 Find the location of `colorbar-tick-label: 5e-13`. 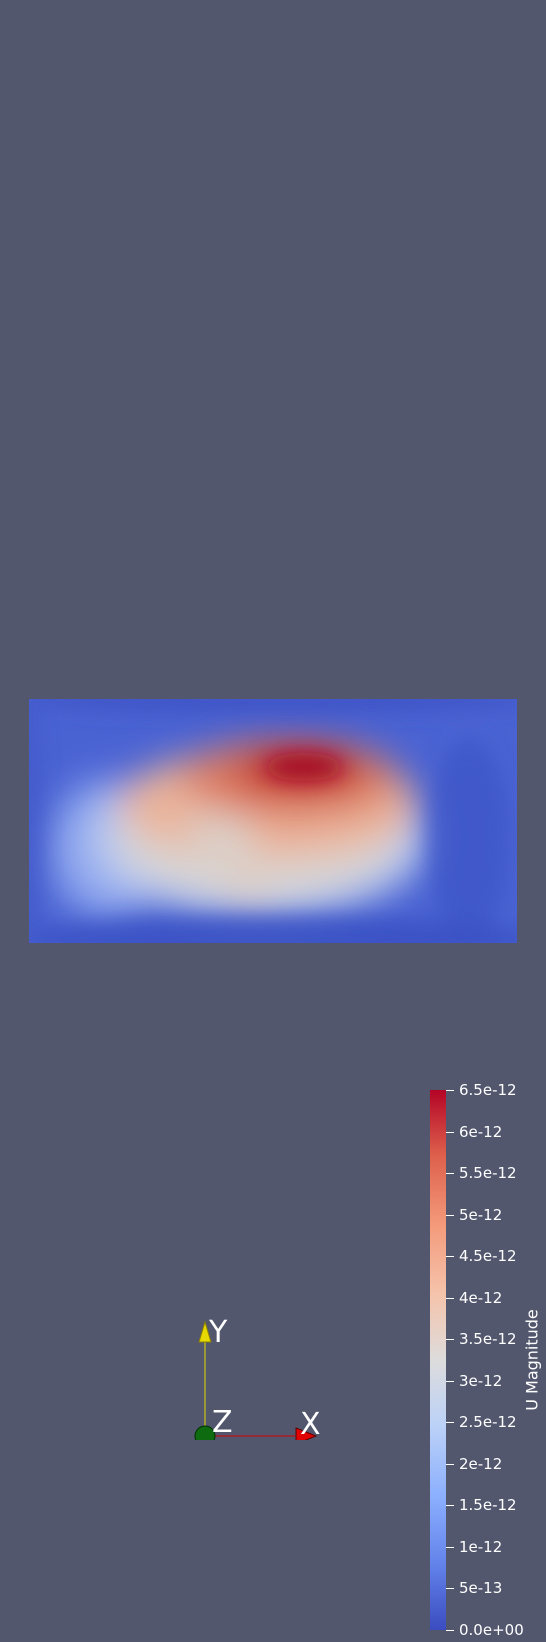

colorbar-tick-label: 5e-13 is located at coordinates (481, 1588).